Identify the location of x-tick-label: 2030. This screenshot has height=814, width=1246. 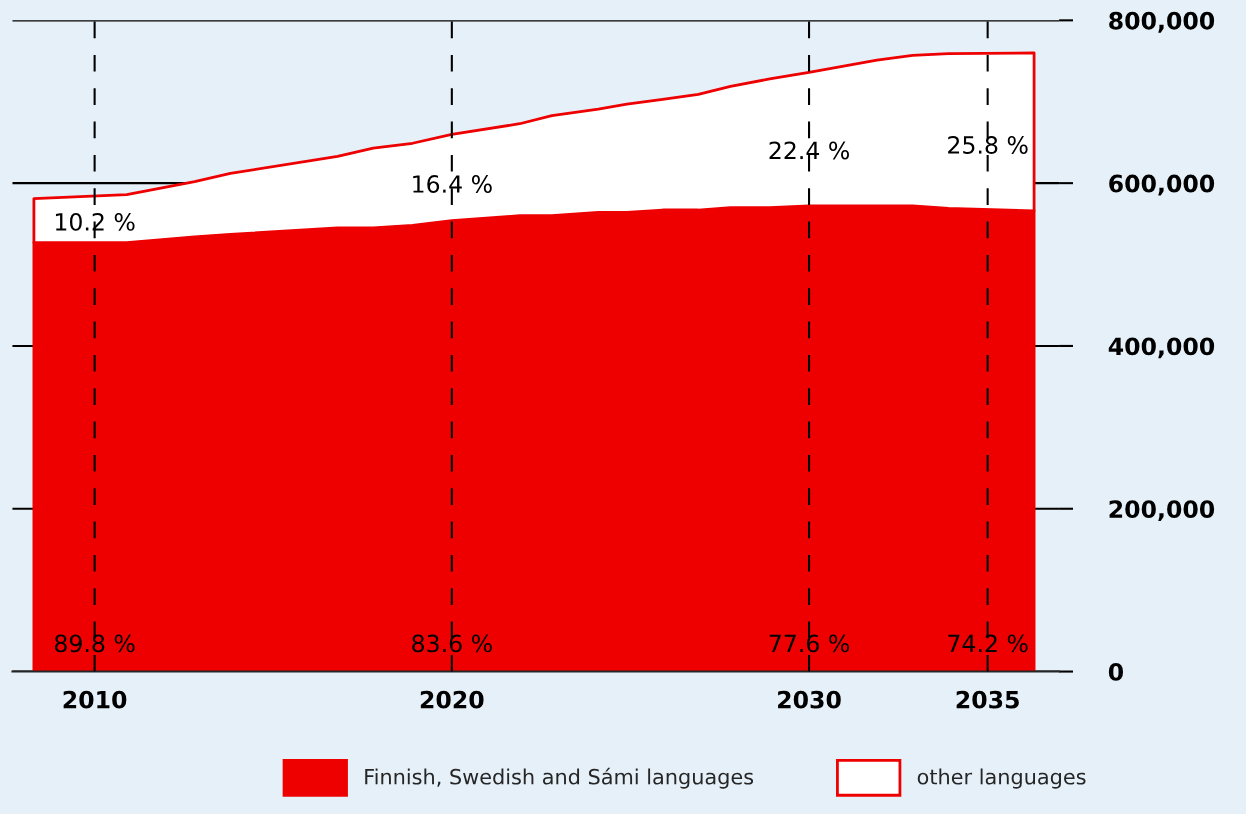
(809, 699).